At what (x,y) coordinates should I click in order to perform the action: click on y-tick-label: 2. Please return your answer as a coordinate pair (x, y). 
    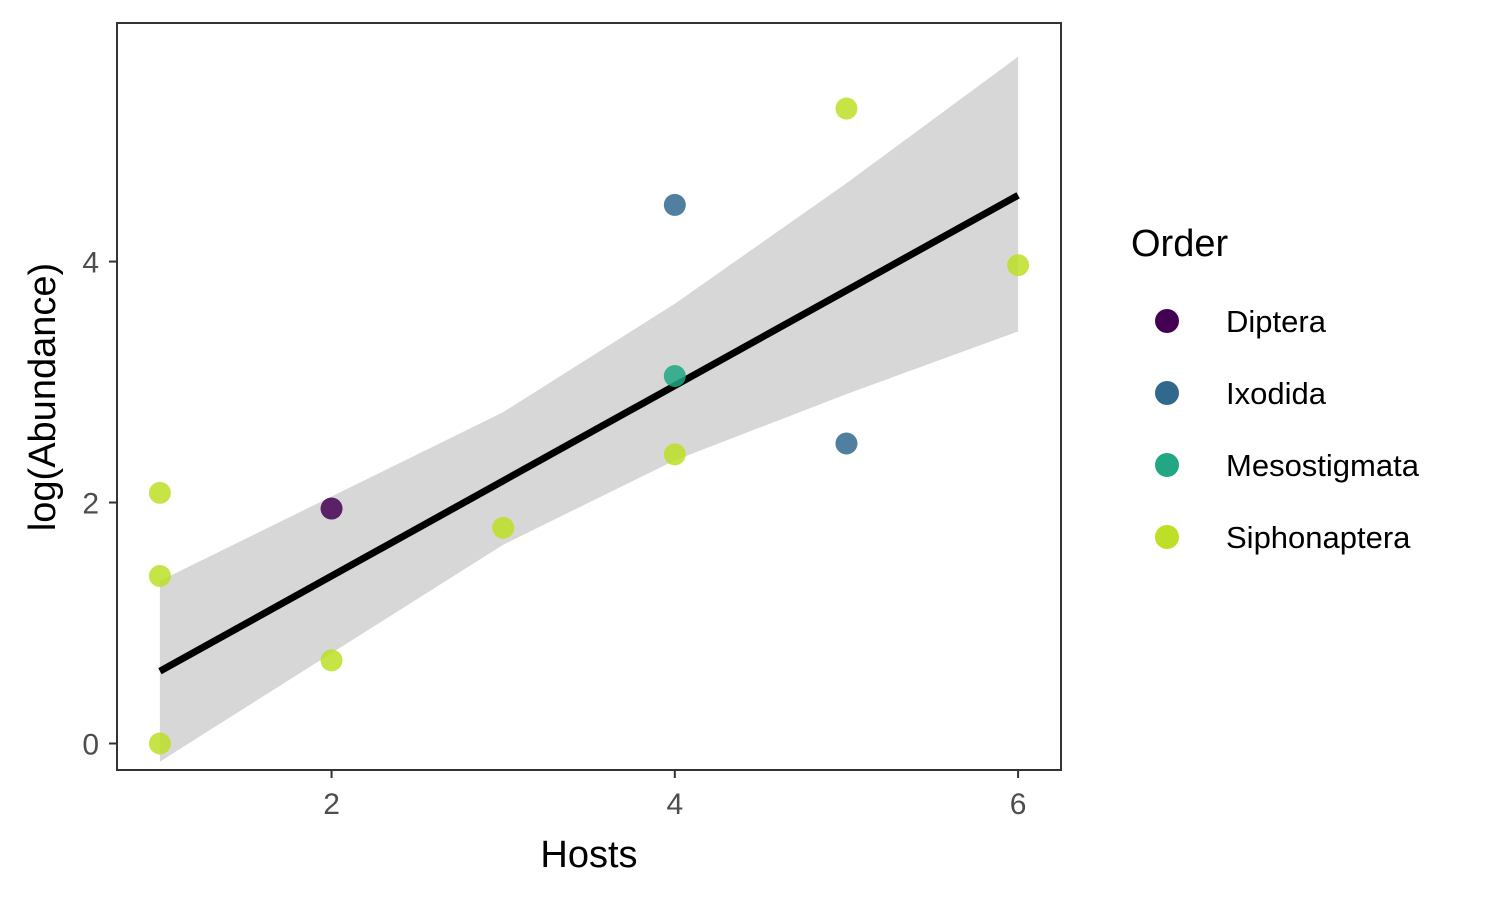
    Looking at the image, I should click on (90, 504).